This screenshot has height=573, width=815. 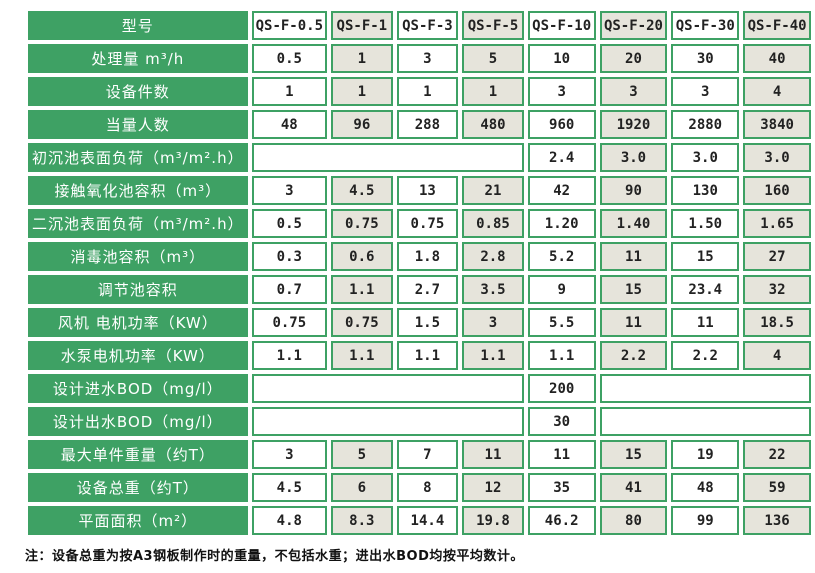 What do you see at coordinates (633, 124) in the screenshot?
I see `value-cell: 1920` at bounding box center [633, 124].